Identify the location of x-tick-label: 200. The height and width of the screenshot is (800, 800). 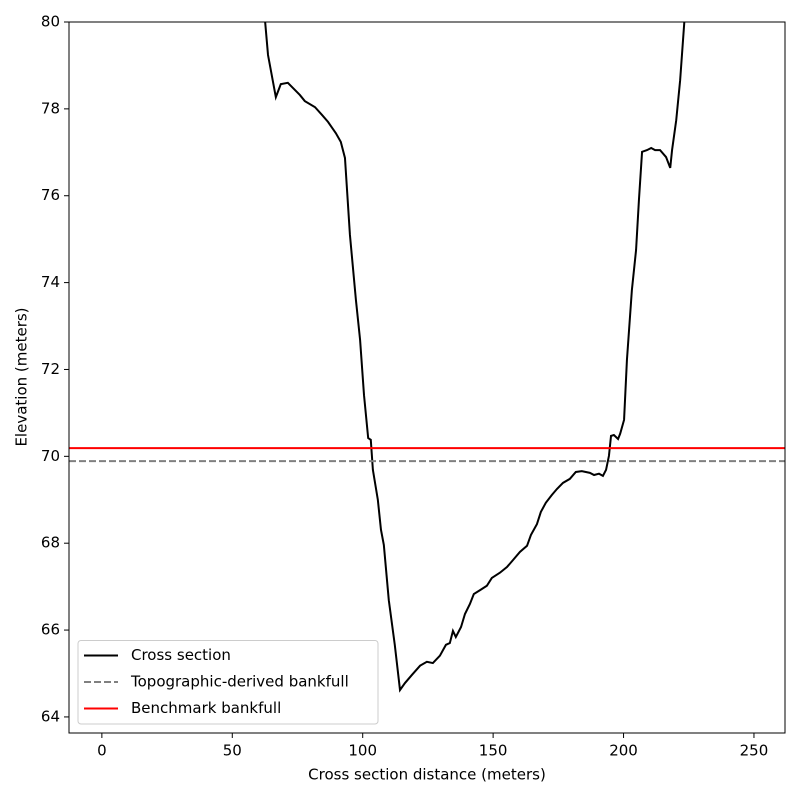
(623, 751).